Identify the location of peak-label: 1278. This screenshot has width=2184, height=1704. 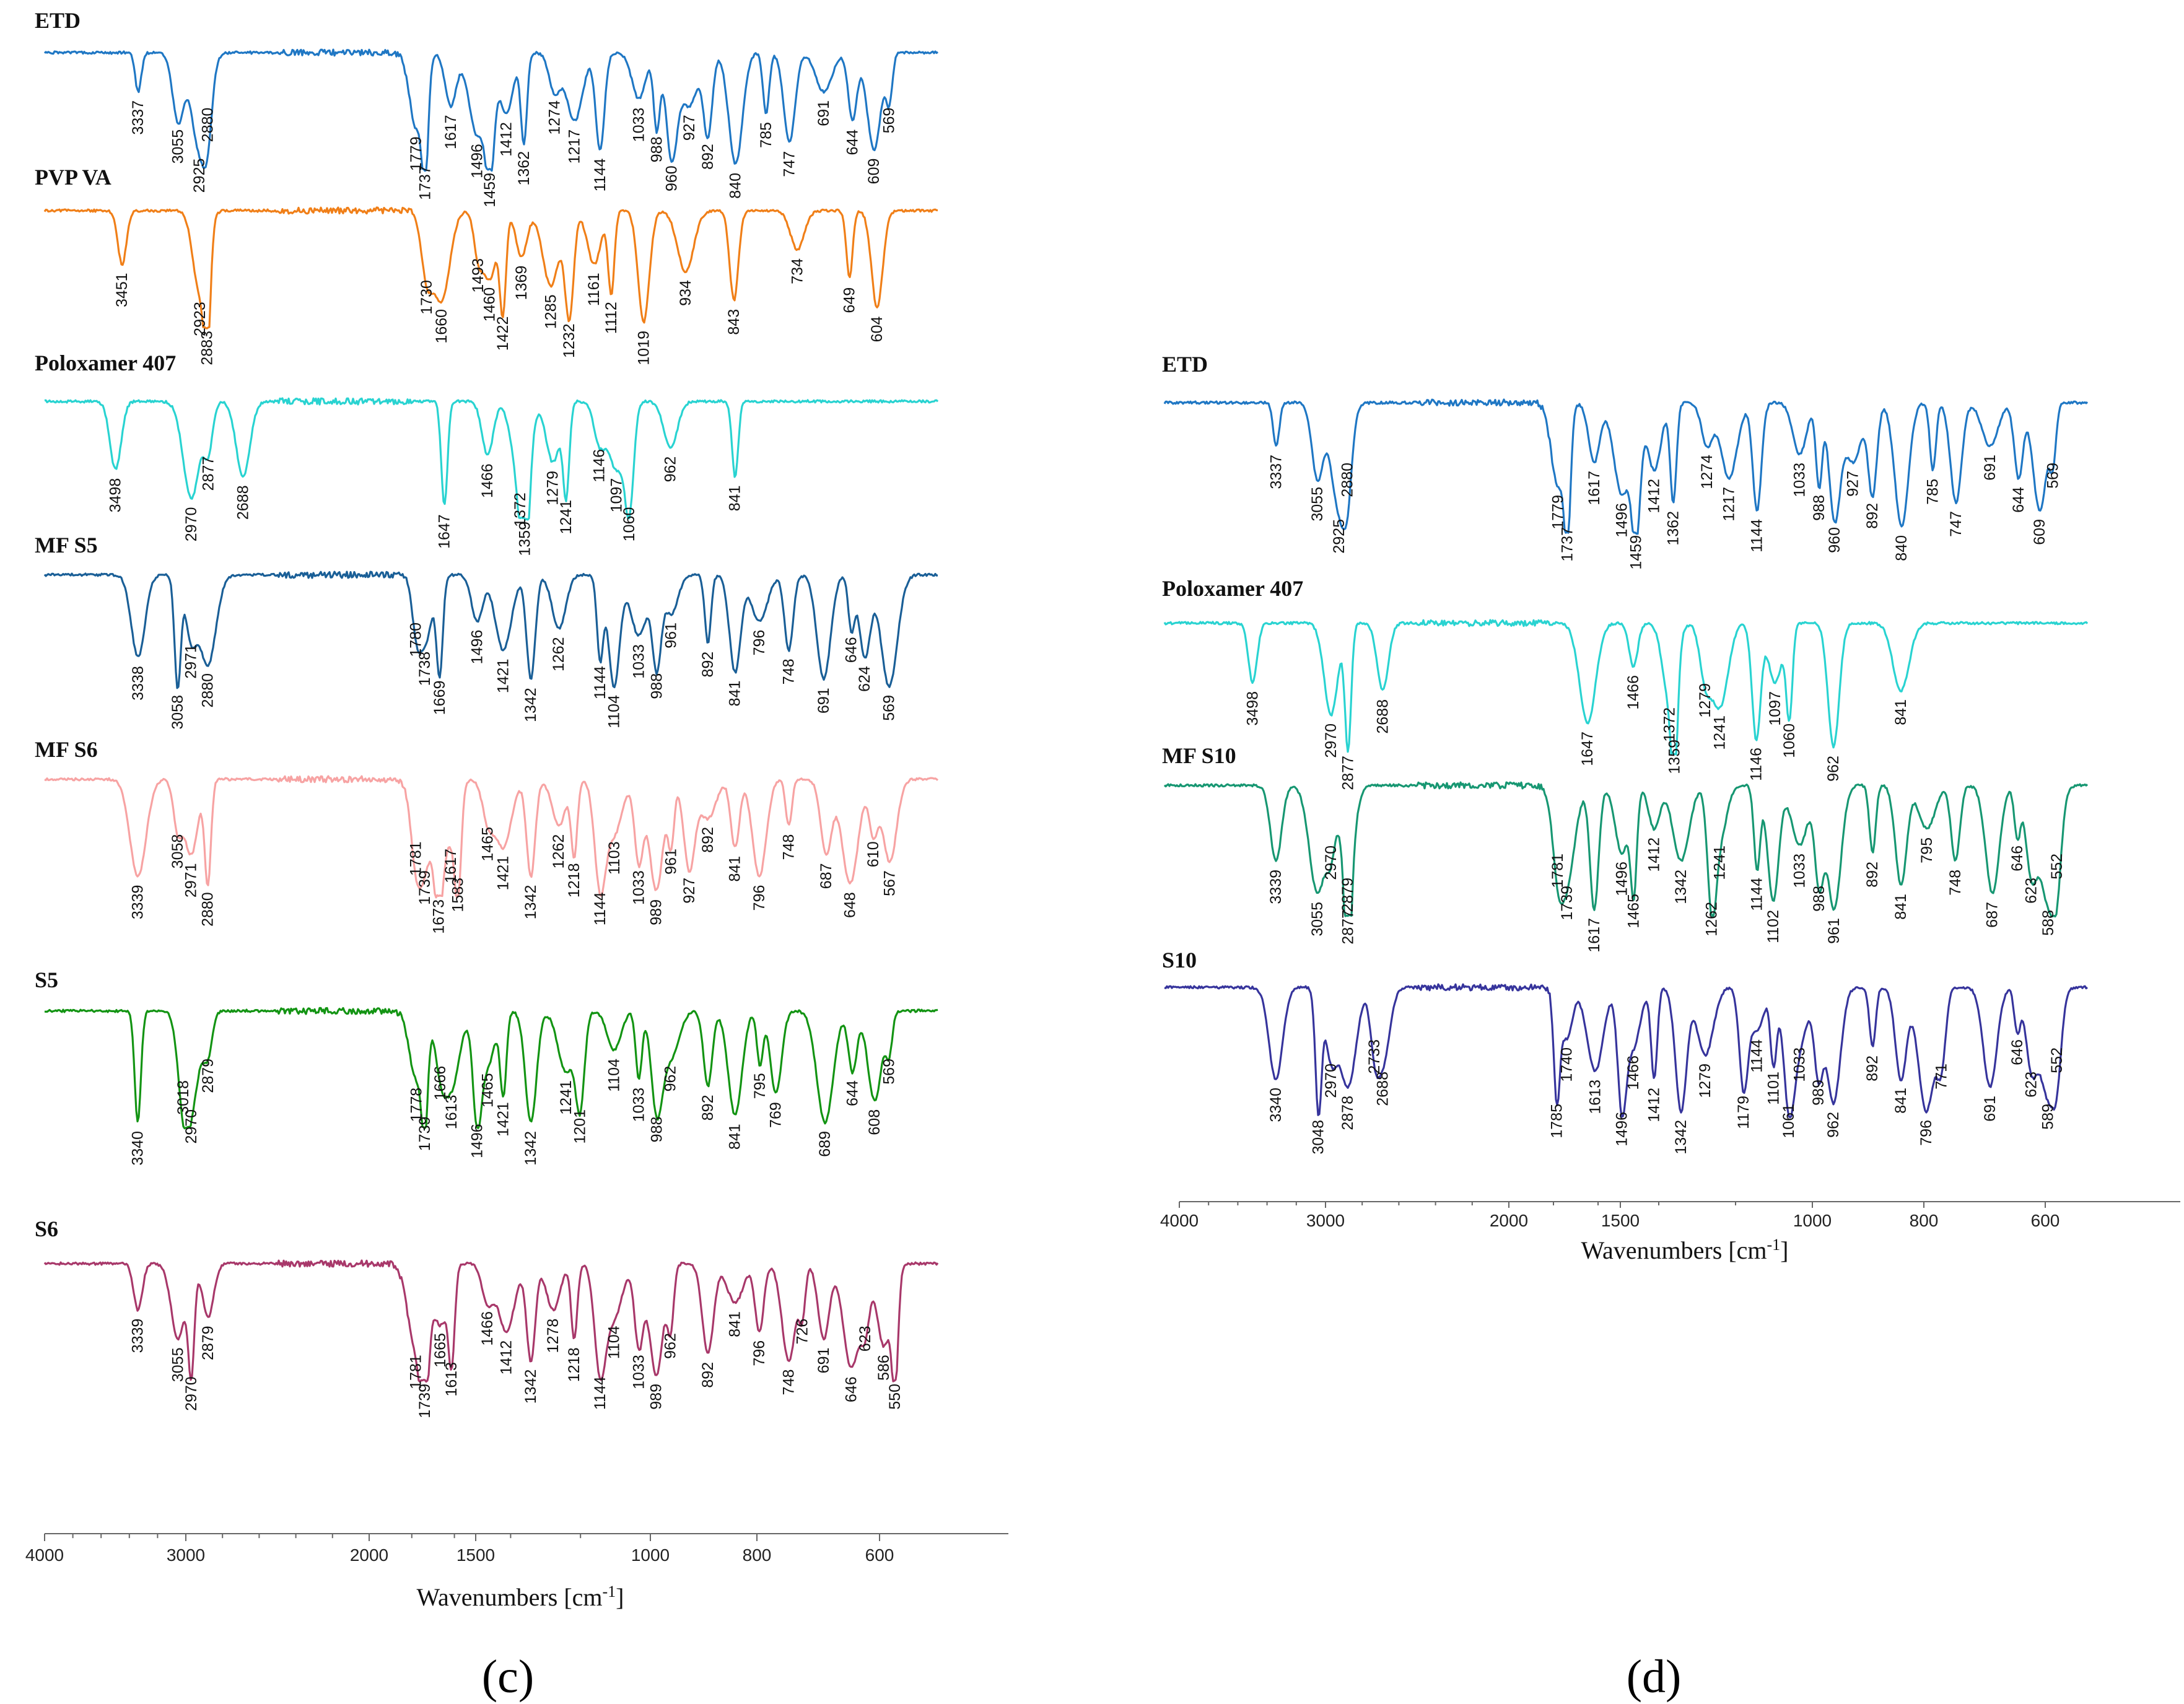
(553, 1336).